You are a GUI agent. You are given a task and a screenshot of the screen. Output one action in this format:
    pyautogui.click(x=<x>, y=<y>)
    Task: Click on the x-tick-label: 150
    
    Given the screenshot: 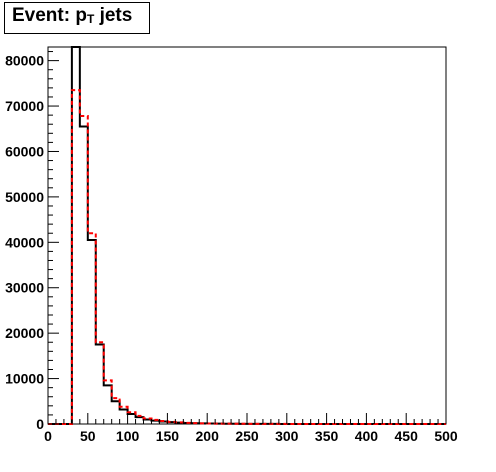 What is the action you would take?
    pyautogui.click(x=168, y=436)
    